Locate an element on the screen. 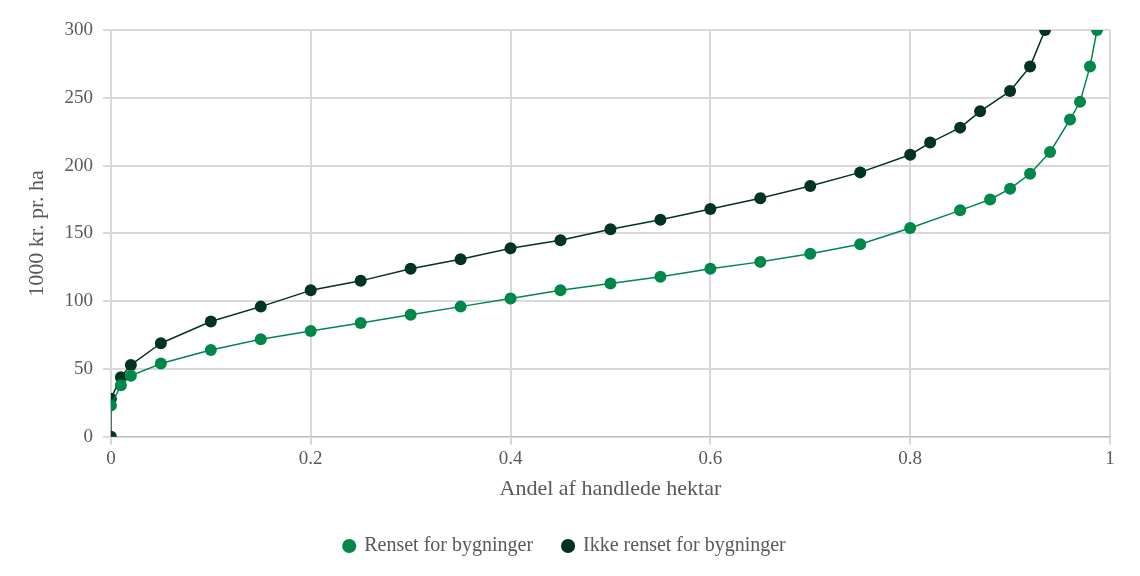  y-tick-label: 100 is located at coordinates (78, 300).